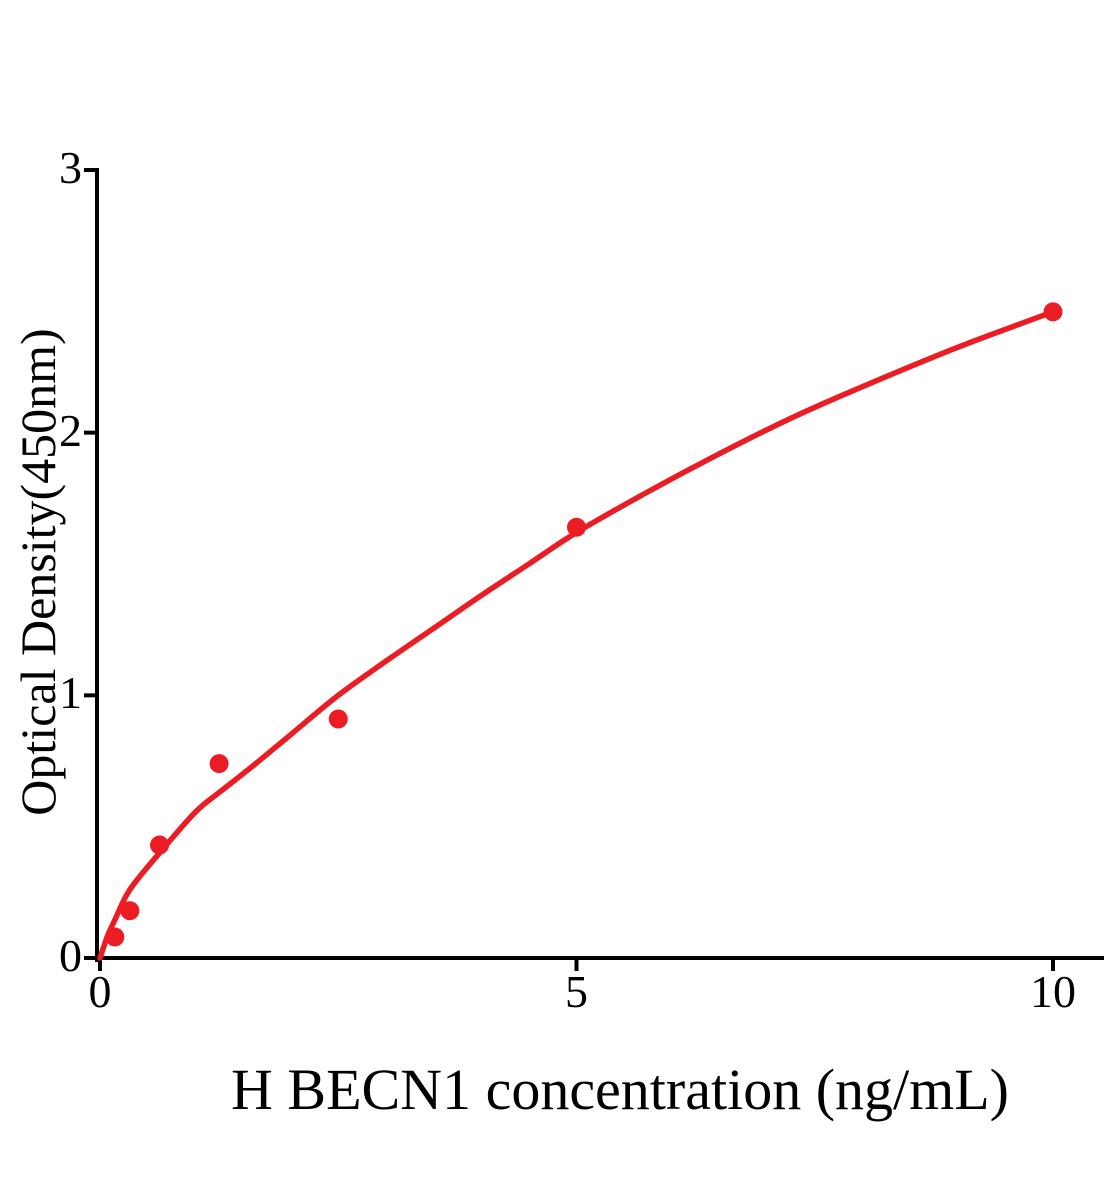 This screenshot has width=1104, height=1200. Describe the element at coordinates (70, 167) in the screenshot. I see `y-tick-label: 3` at that location.